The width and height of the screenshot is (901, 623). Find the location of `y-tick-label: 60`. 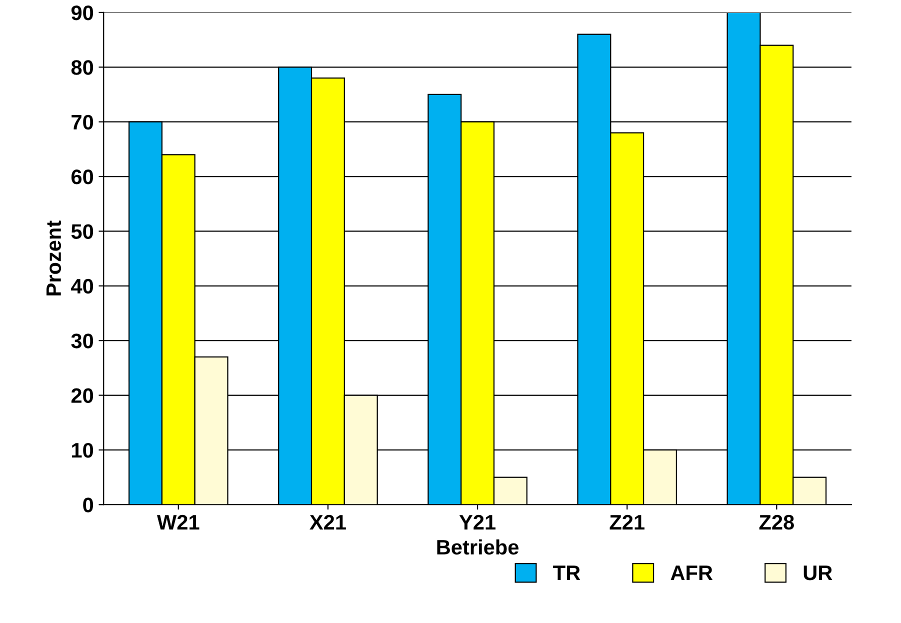

y-tick-label: 60 is located at coordinates (82, 177).